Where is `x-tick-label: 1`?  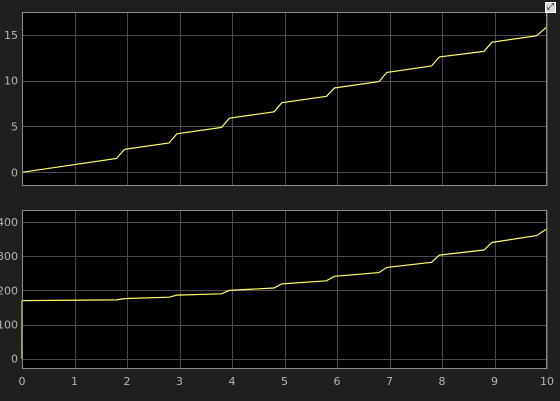 x-tick-label: 1 is located at coordinates (74, 381).